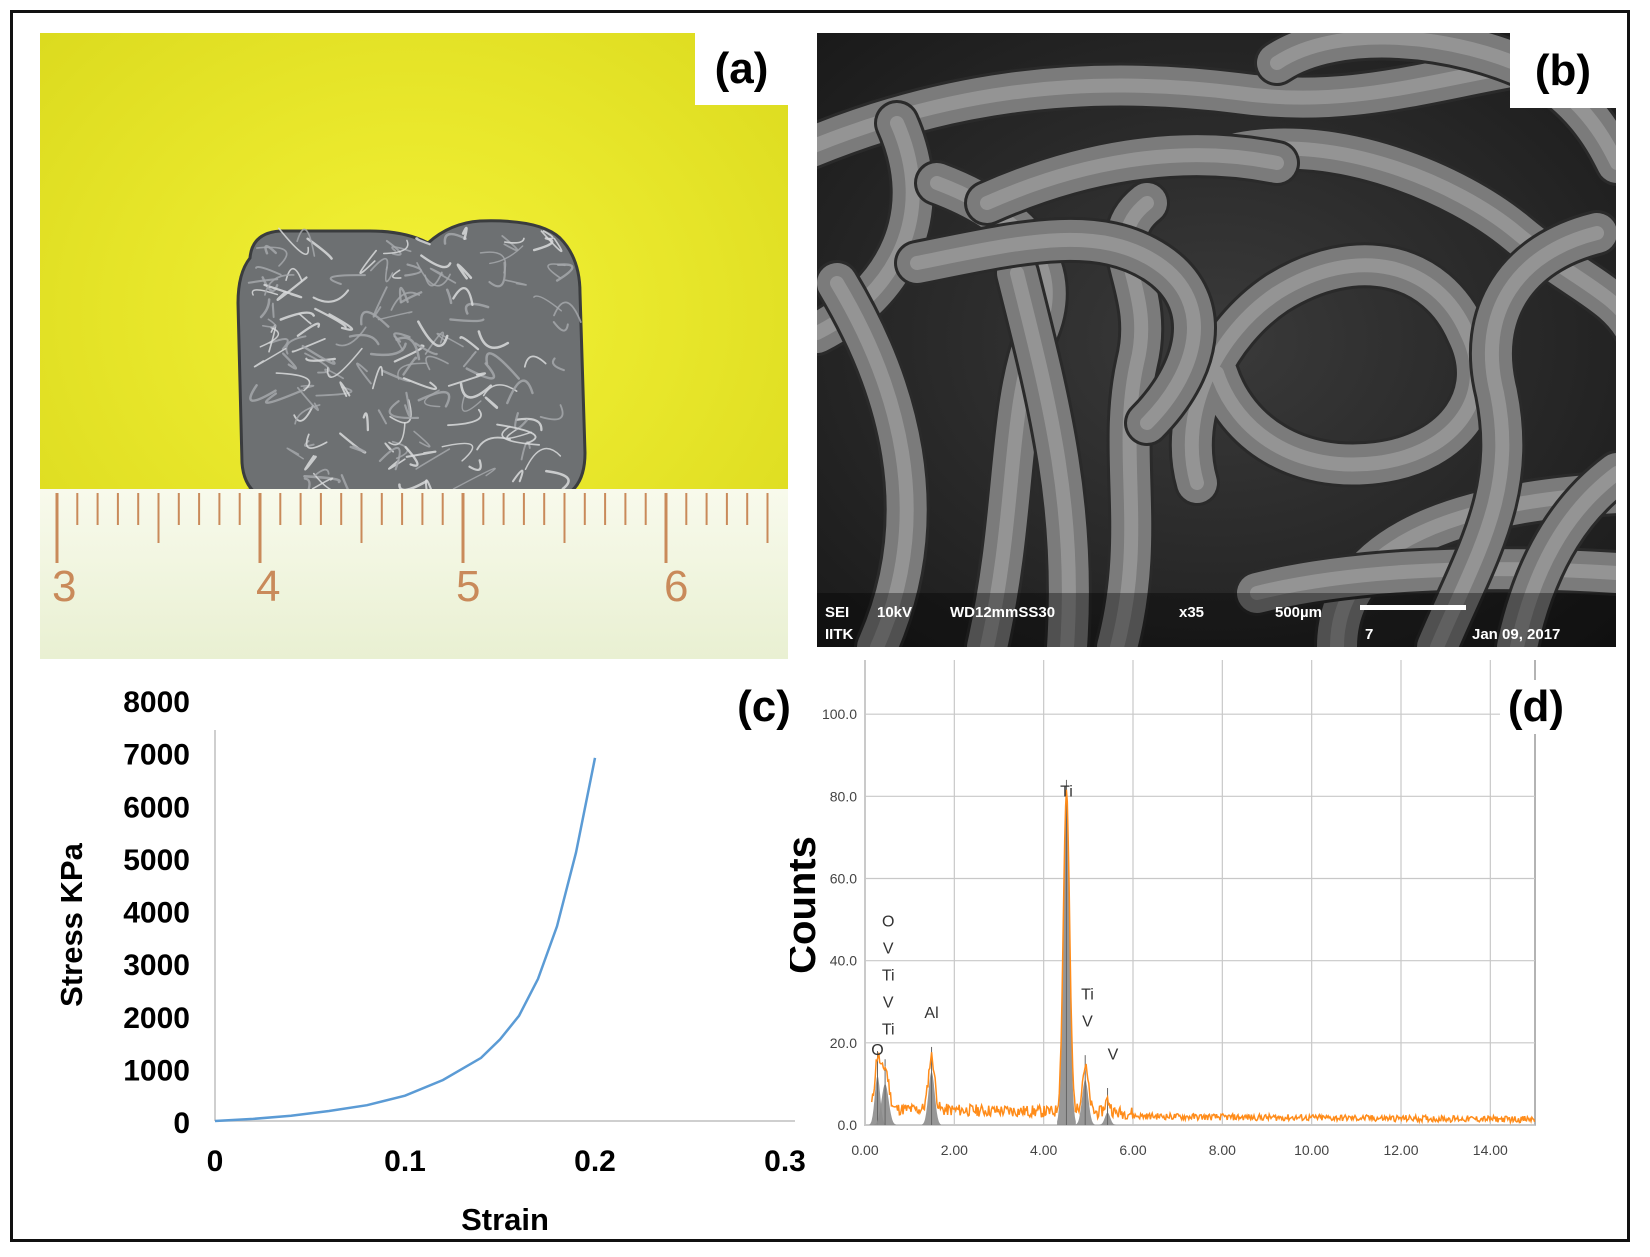 The height and width of the screenshot is (1257, 1650). Describe the element at coordinates (1298, 612) in the screenshot. I see `sem-scale-label: 500µm` at that location.